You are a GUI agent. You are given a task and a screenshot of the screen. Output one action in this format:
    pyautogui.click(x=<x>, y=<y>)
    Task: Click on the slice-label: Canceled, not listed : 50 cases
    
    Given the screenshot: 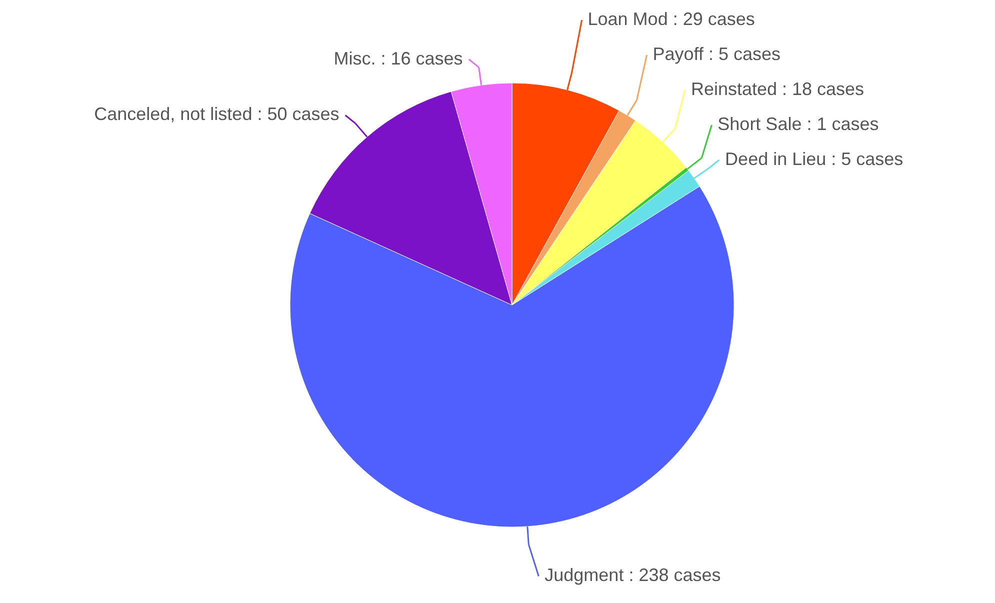 What is the action you would take?
    pyautogui.click(x=217, y=114)
    